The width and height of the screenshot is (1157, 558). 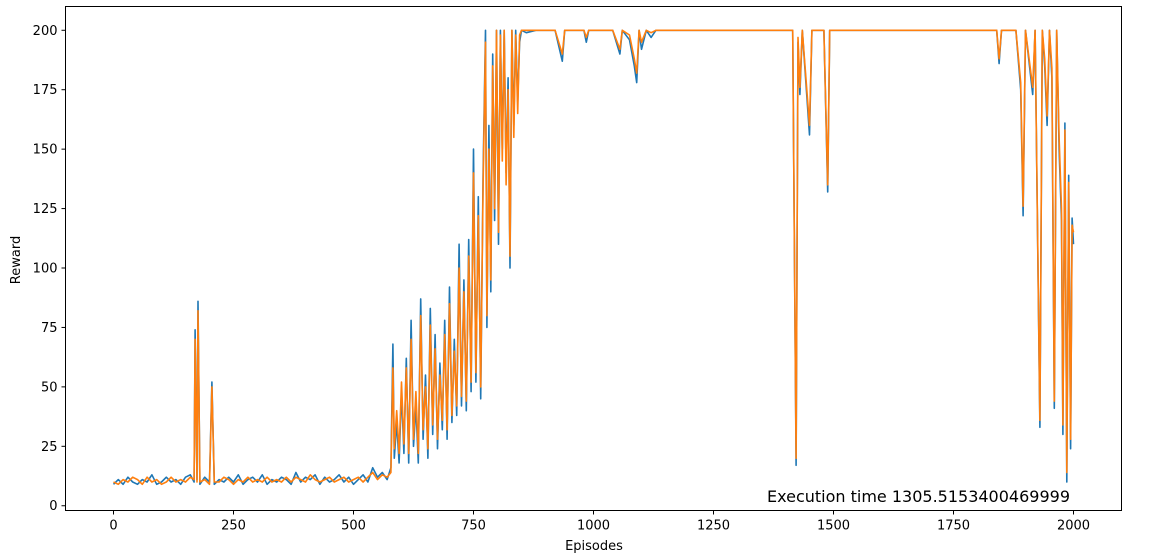 I want to click on y-tick-label: 175, so click(x=45, y=90).